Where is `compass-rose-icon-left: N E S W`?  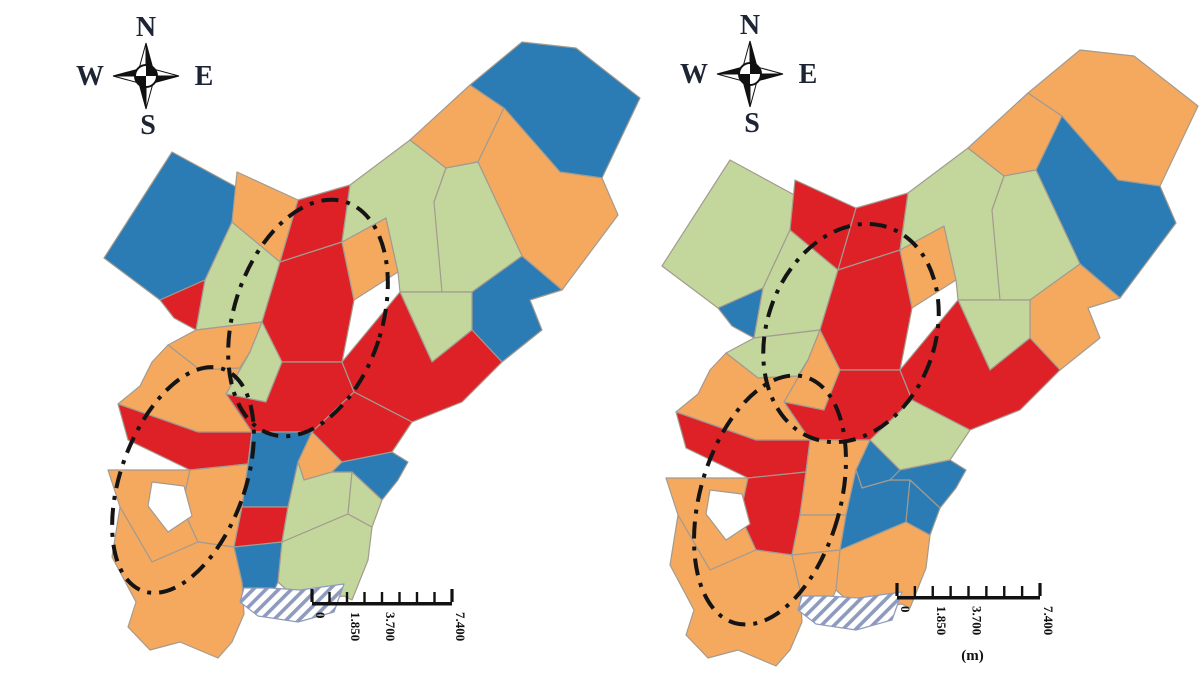
compass-rose-icon-left: N E S W is located at coordinates (144, 76).